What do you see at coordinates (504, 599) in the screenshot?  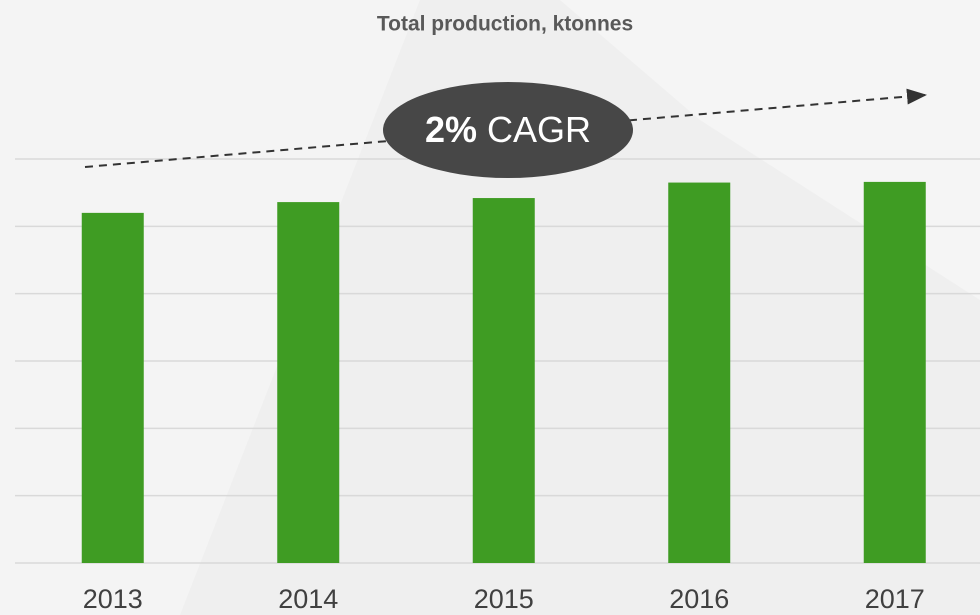 I see `x-tick-label: 2015` at bounding box center [504, 599].